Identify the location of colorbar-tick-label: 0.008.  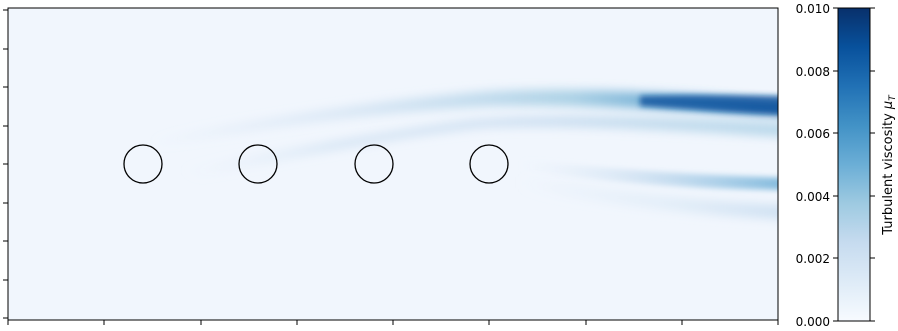
(813, 72).